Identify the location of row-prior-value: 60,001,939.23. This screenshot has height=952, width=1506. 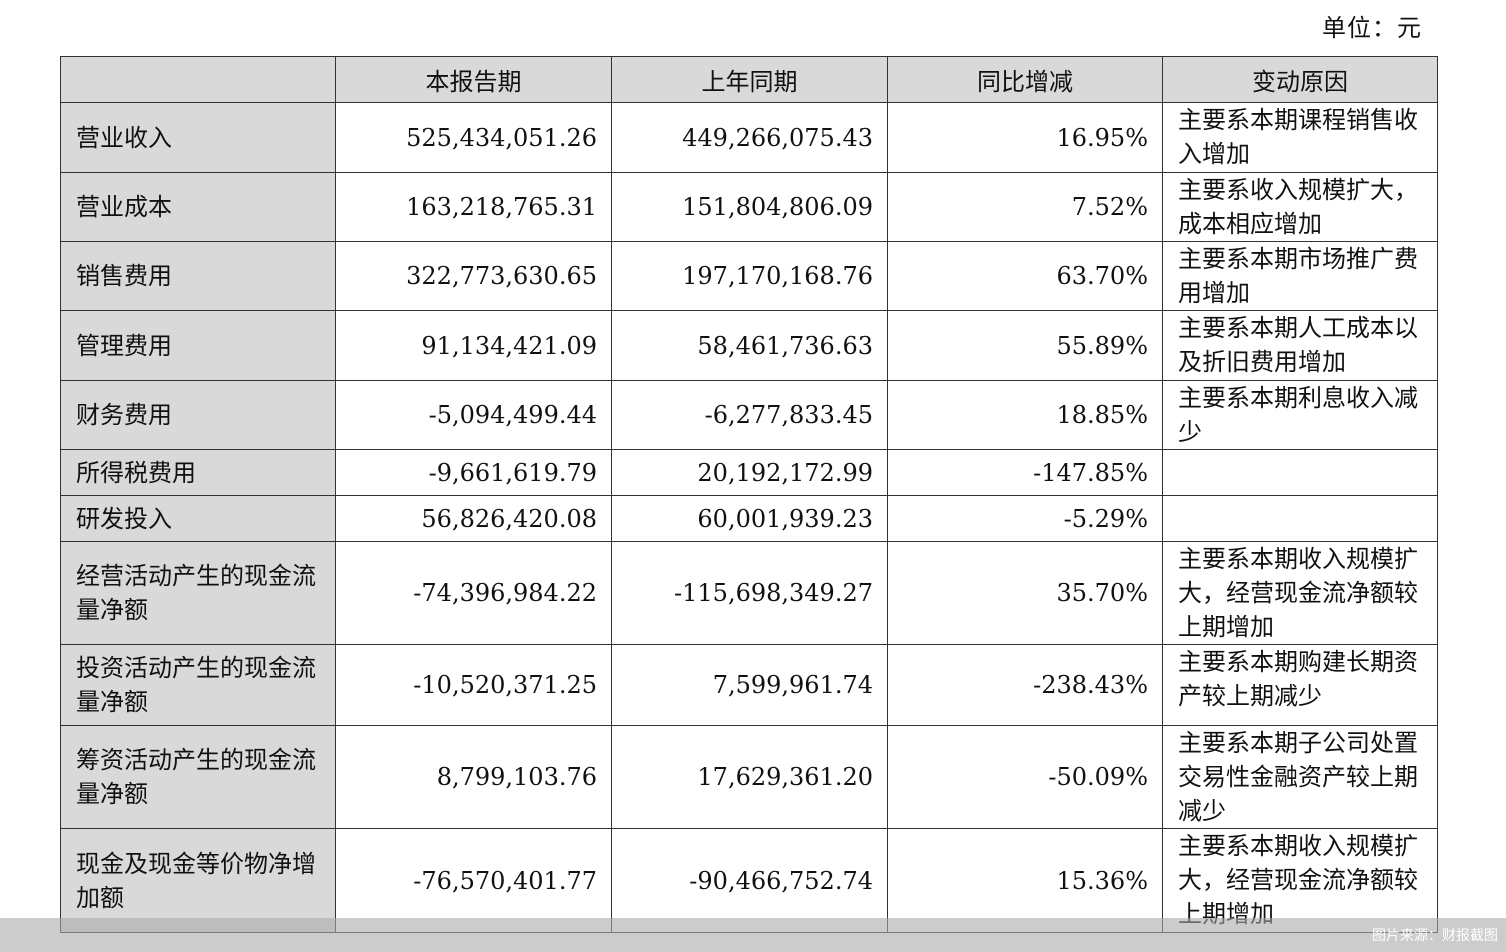
(749, 518).